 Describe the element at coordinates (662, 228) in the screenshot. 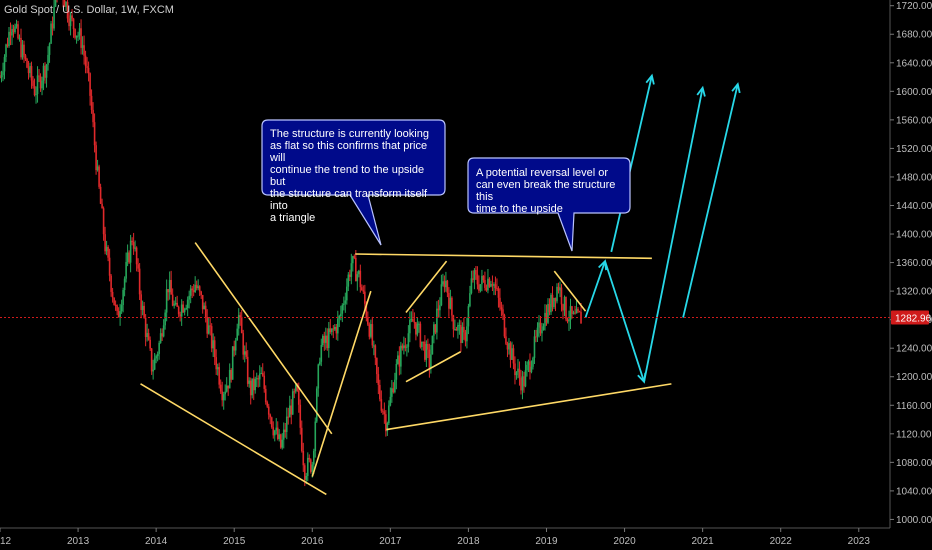

I see `projections-layer` at that location.